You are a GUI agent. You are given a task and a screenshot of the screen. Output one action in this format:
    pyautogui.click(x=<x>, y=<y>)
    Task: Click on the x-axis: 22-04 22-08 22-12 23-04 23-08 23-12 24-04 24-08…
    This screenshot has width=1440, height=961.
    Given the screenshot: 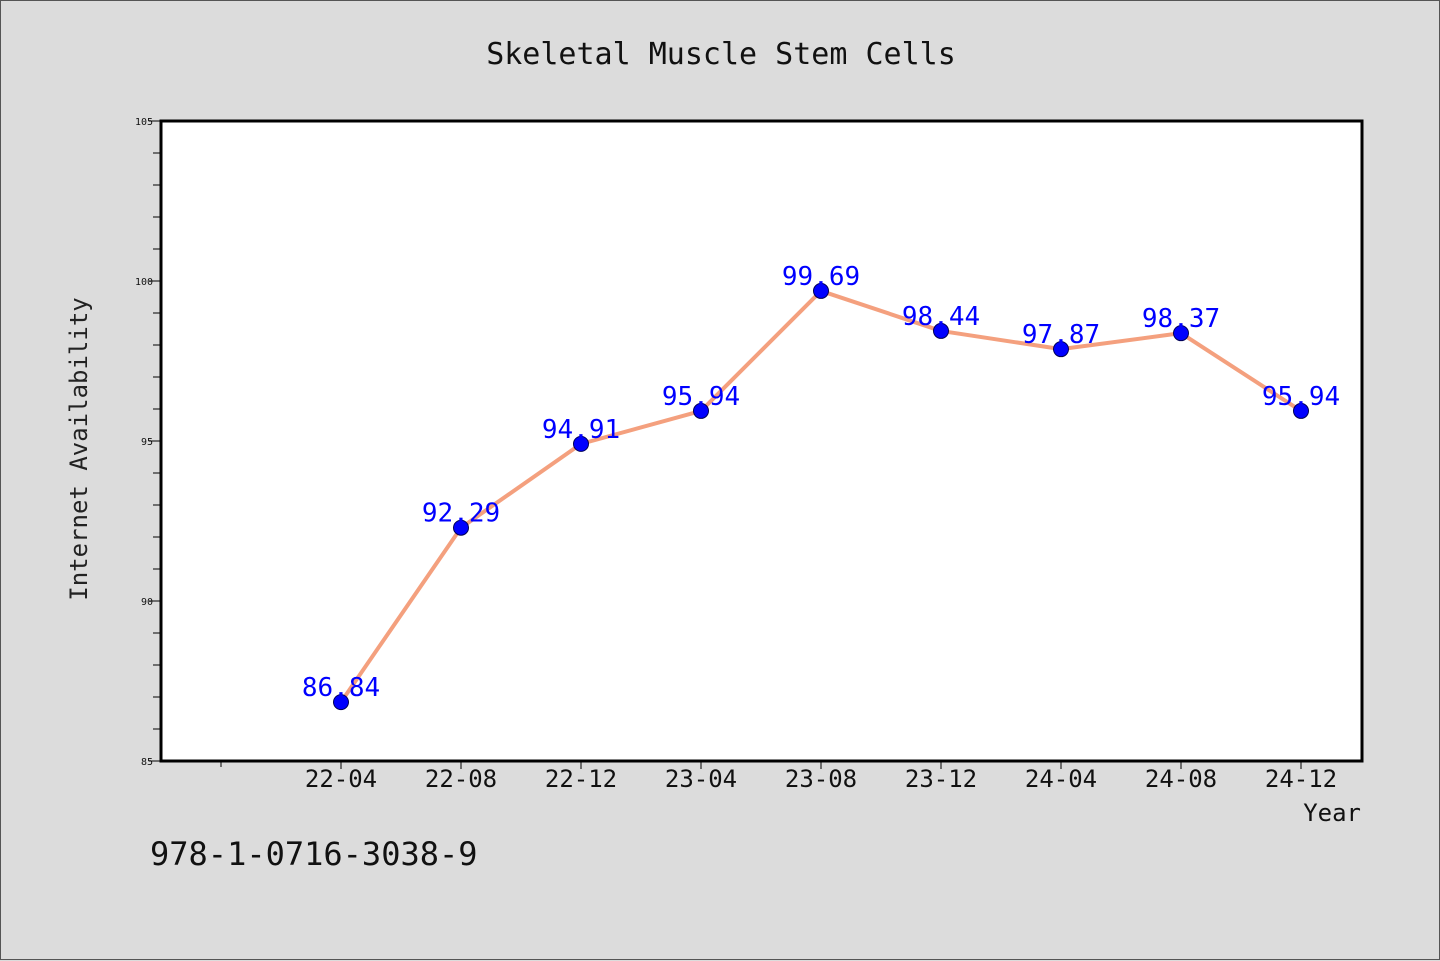 What is the action you would take?
    pyautogui.click(x=778, y=777)
    